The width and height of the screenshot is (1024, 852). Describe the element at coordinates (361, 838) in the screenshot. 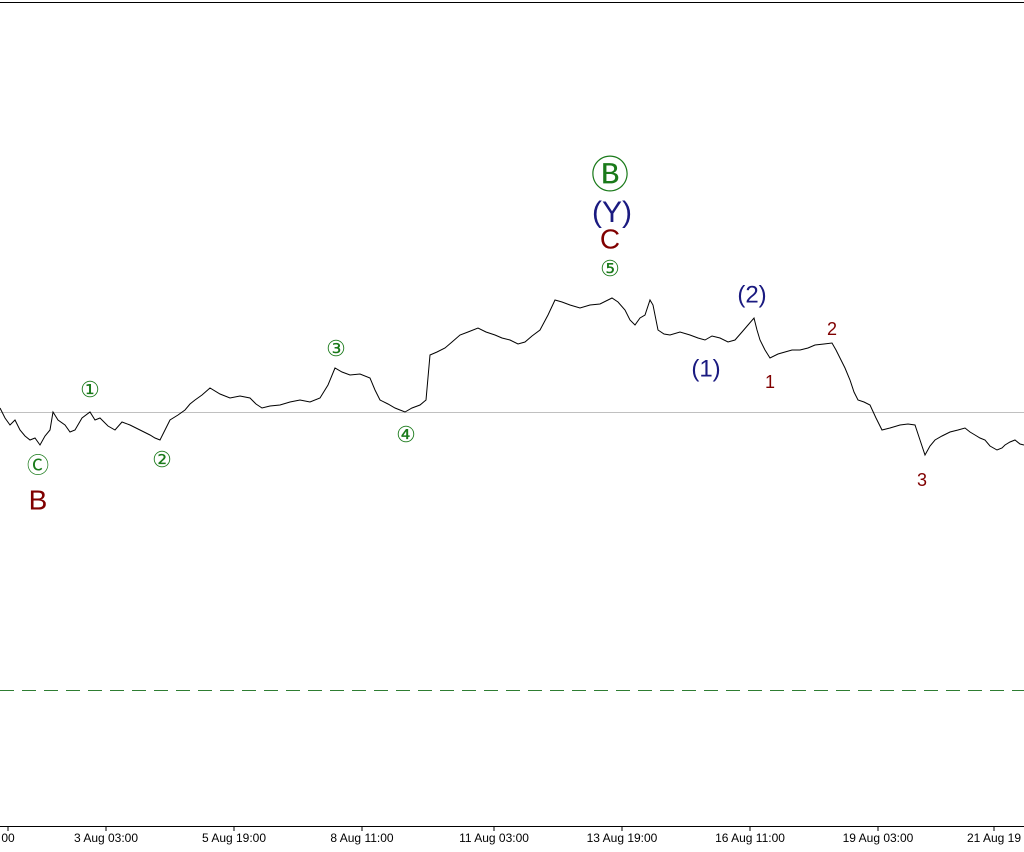

I see `x-tick-label: 8 Aug 11:00` at that location.